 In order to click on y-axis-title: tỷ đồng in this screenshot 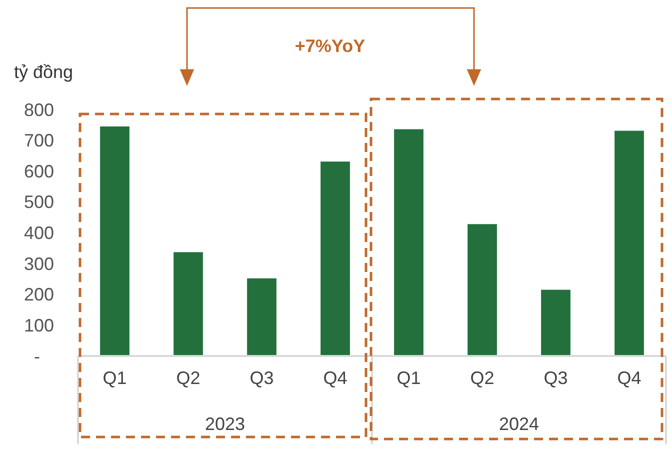, I will do `click(44, 72)`.